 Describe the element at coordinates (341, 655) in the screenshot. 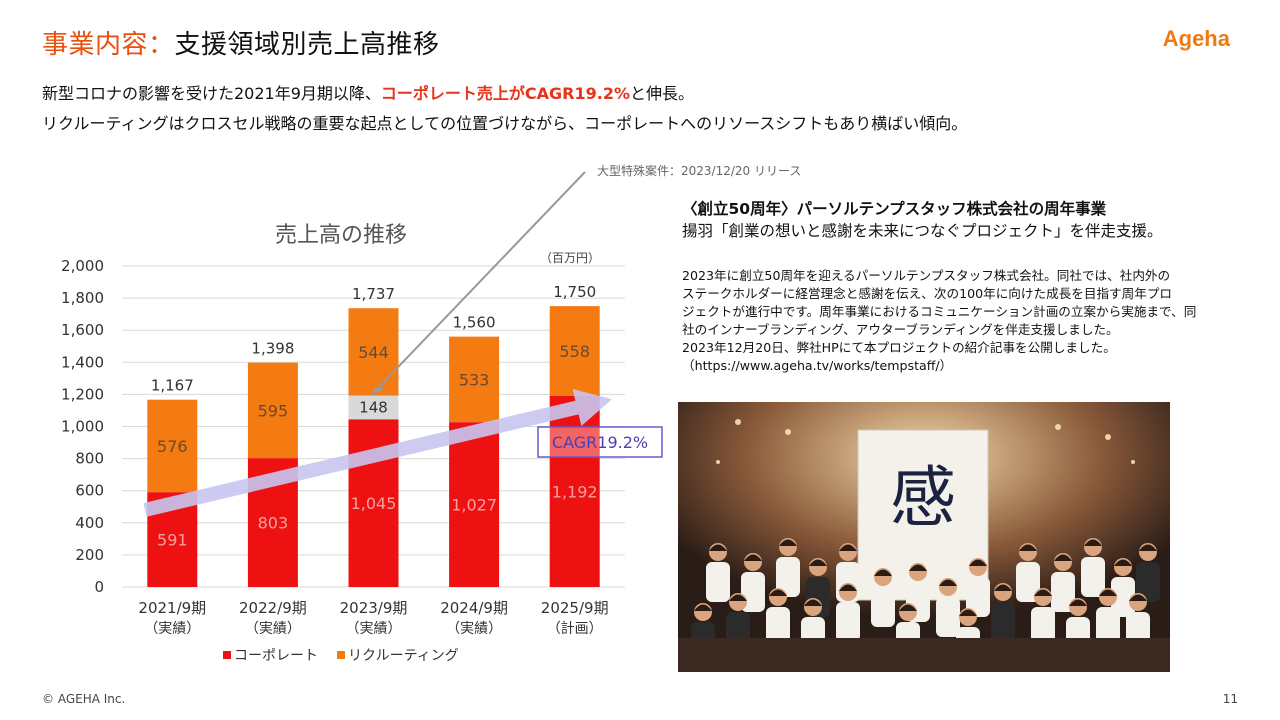

I see `legend-swatch-recruiting` at that location.